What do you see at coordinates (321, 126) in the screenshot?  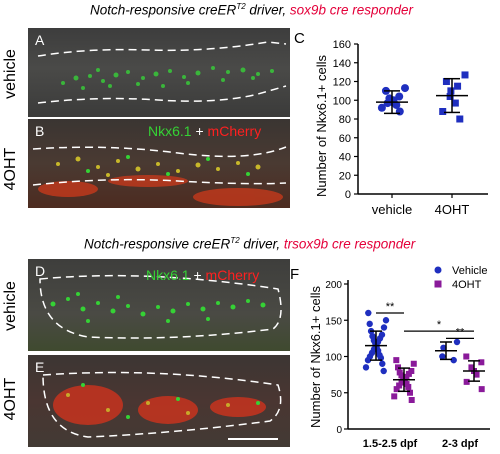 I see `chart-c-ylabel: Number of Nkx6.1+ cells` at bounding box center [321, 126].